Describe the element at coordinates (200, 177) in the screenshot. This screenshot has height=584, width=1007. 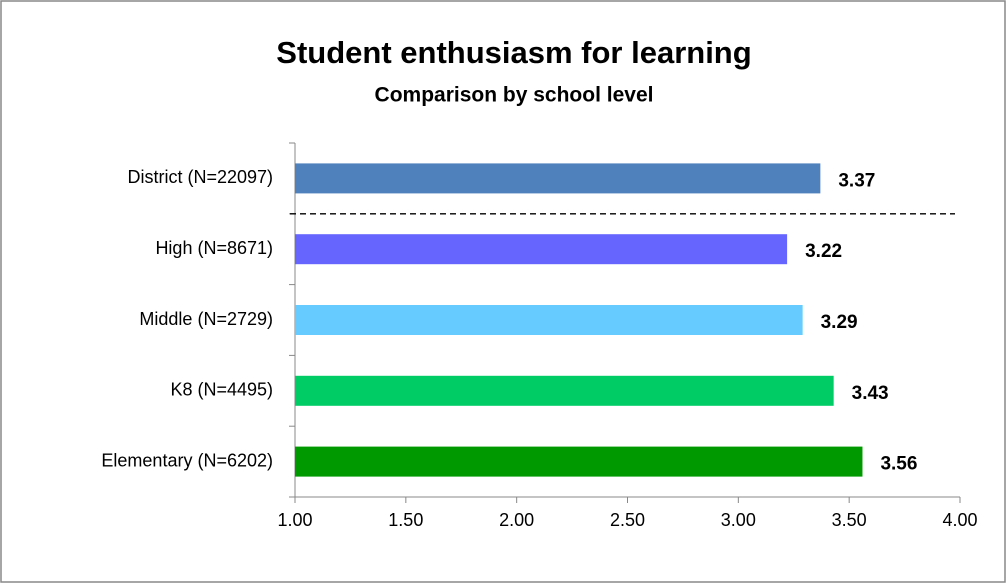
I see `y-tick-label: District (N=22097)` at that location.